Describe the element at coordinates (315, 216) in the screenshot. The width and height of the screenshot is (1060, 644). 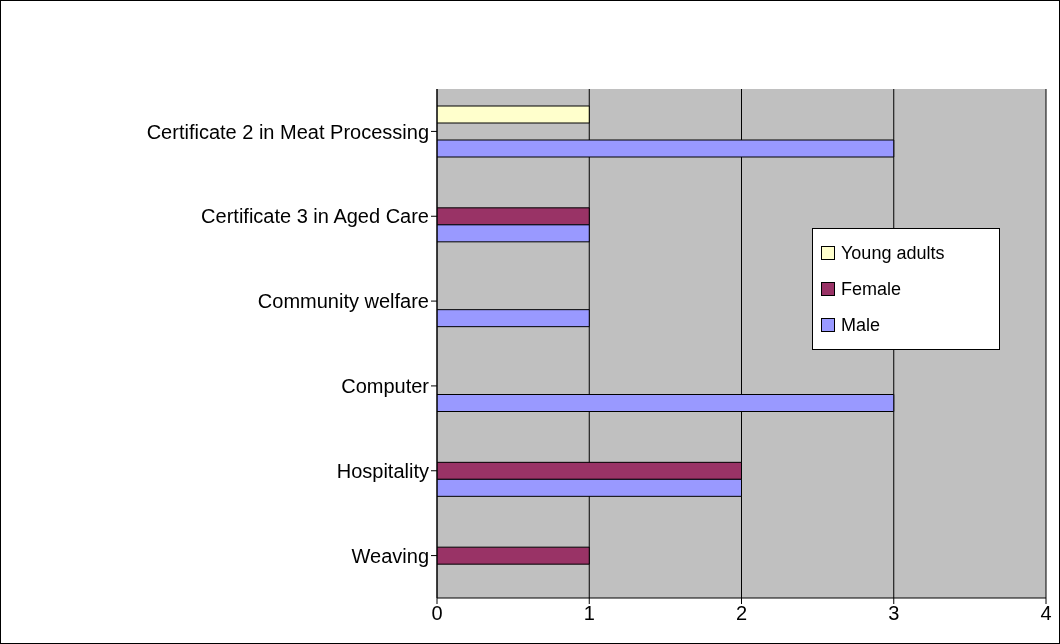
I see `y-tick-label: Certificate 3 in Aged Care` at that location.